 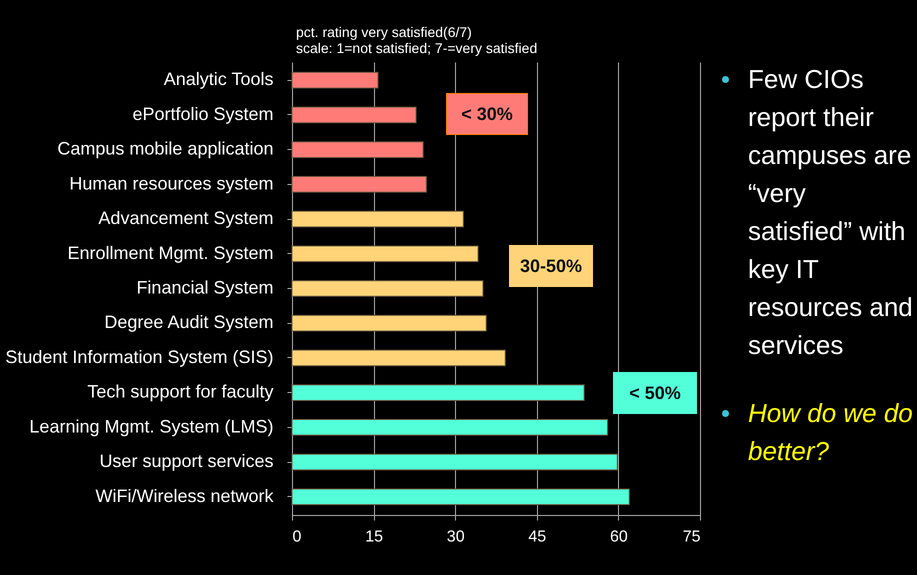 I want to click on chart-subtitle: scale: 1=not satisfied; 7-=very satisfied, so click(x=417, y=48).